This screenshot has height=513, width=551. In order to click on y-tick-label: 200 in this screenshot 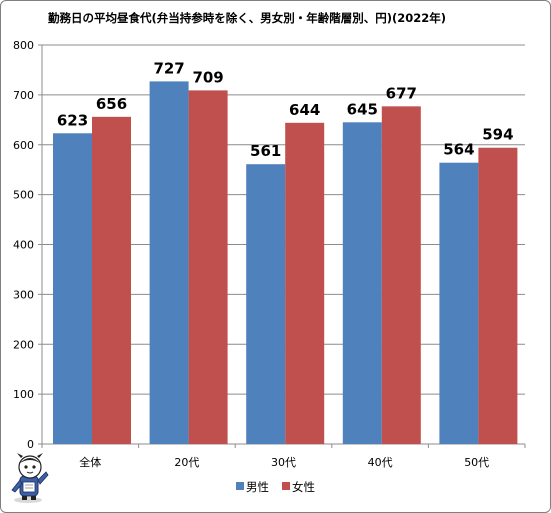, I will do `click(23, 344)`.